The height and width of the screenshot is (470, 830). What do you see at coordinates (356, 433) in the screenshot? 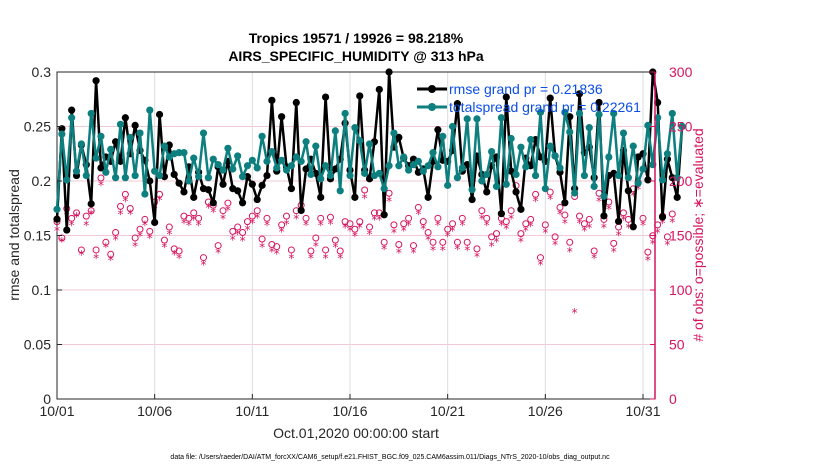
I see `x-axis-label: Oct.01,2020 00:00:00 start` at bounding box center [356, 433].